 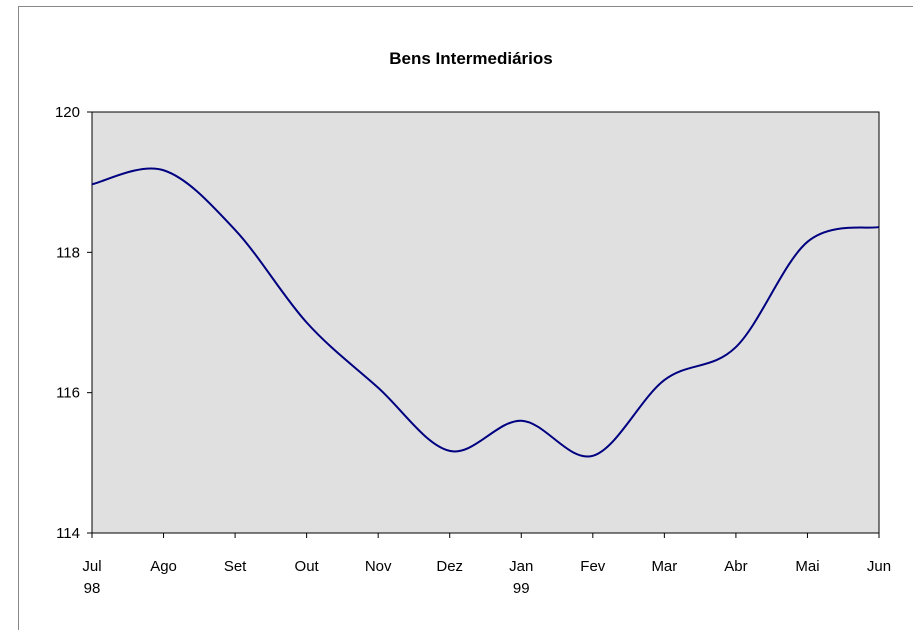 I want to click on x-tick-label: Jun, so click(x=879, y=566).